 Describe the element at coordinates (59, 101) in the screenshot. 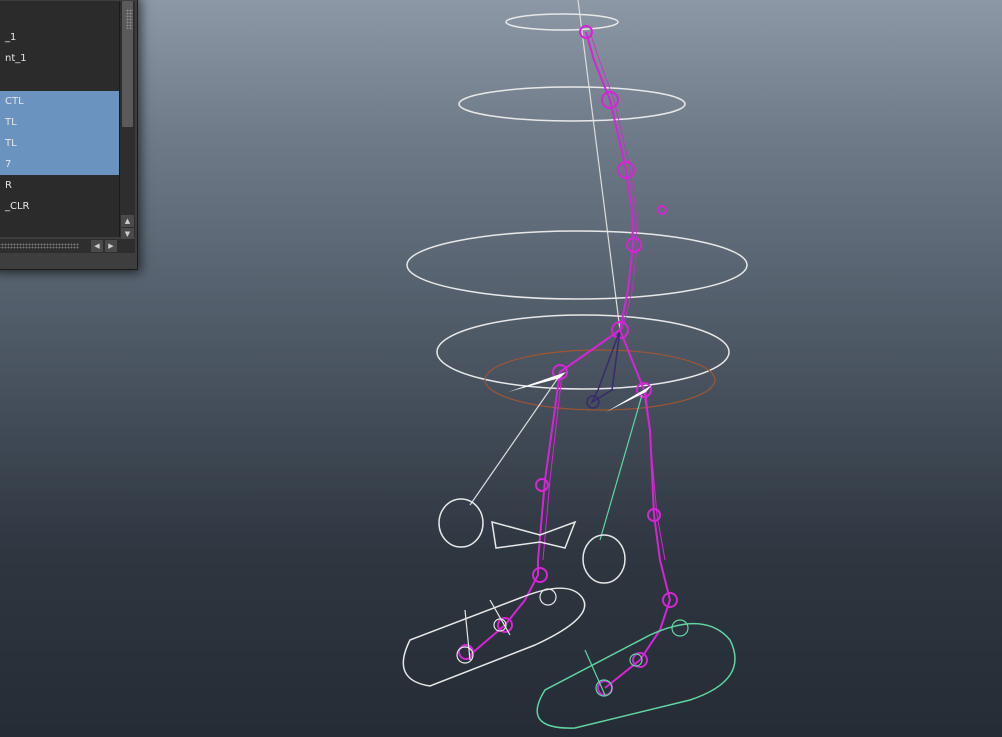

I see `outliner-item-selected: CTL` at that location.